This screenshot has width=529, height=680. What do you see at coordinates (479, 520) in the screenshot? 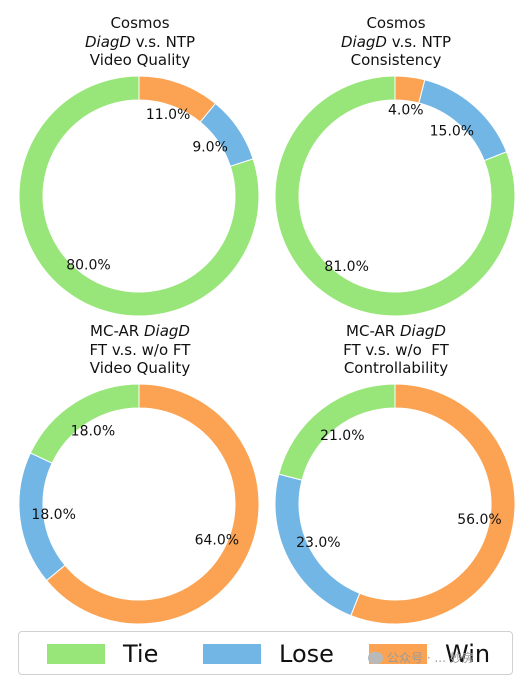
I see `data-label-win: 56.0%` at bounding box center [479, 520].